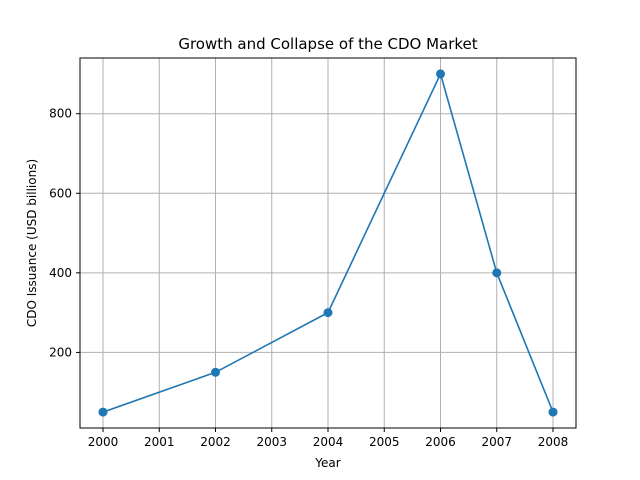  I want to click on x-tick-label: 2005, so click(384, 442).